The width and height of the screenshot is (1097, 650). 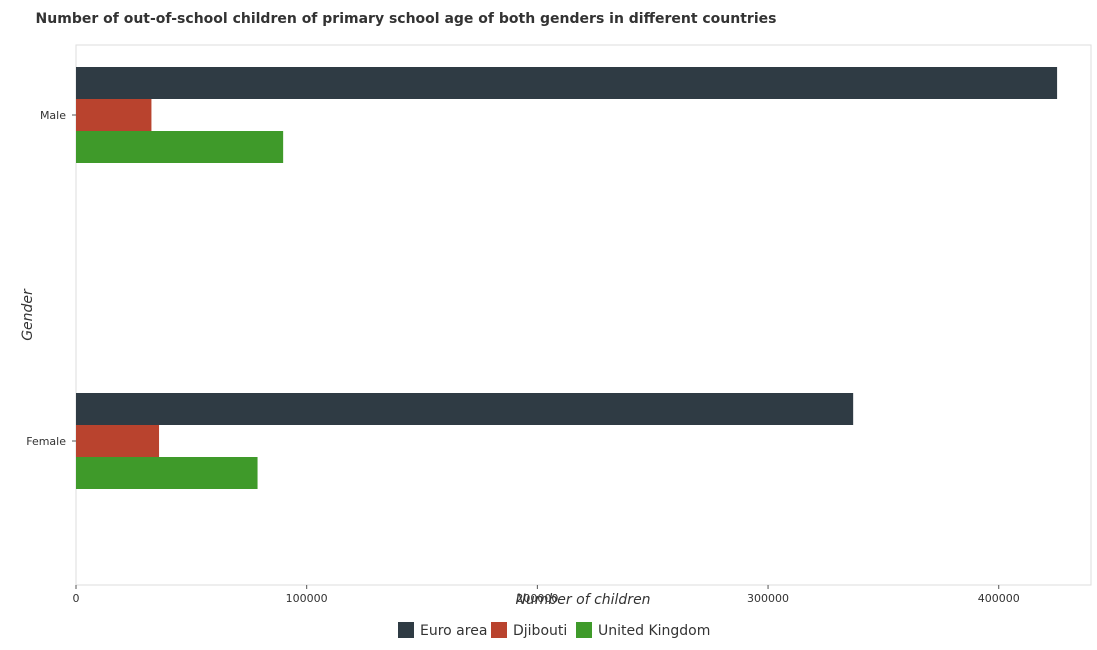 I want to click on bar-euro-area-male, so click(x=567, y=83).